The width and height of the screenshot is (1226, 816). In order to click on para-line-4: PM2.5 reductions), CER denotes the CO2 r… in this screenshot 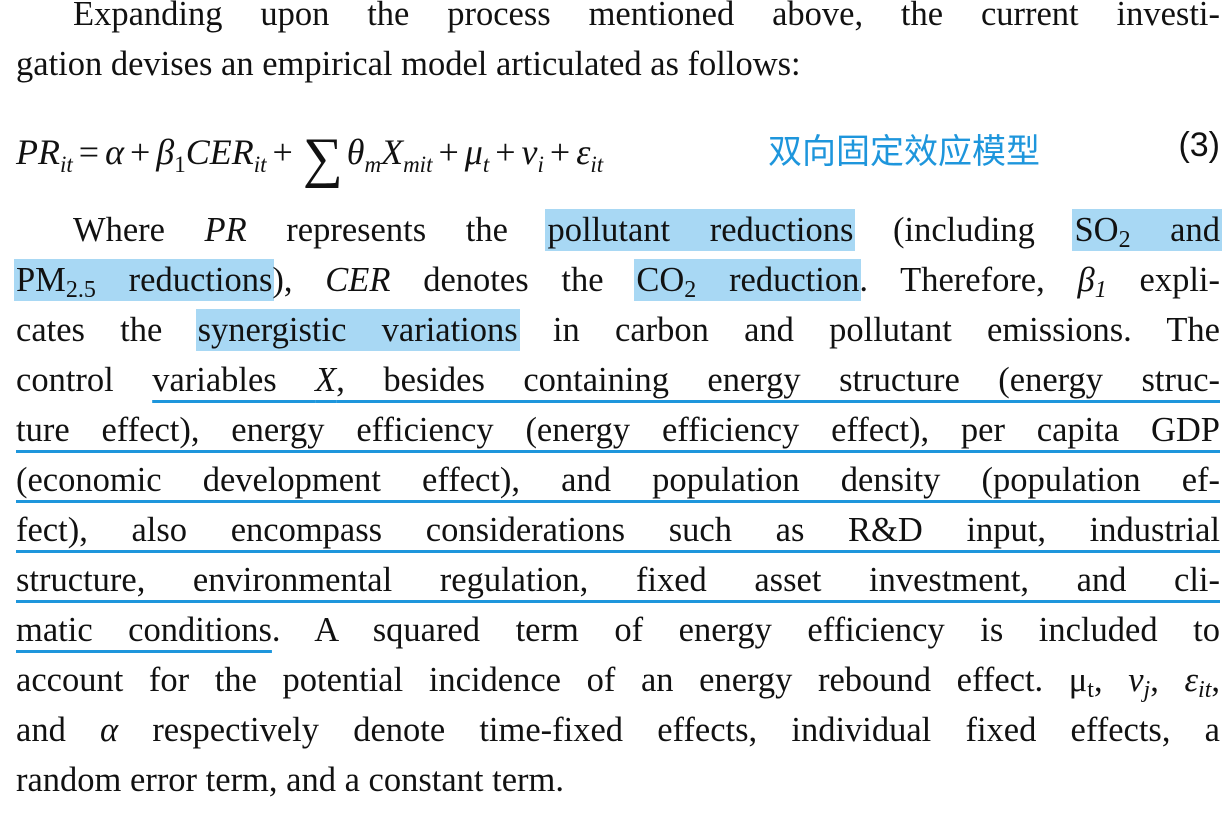, I will do `click(618, 282)`.